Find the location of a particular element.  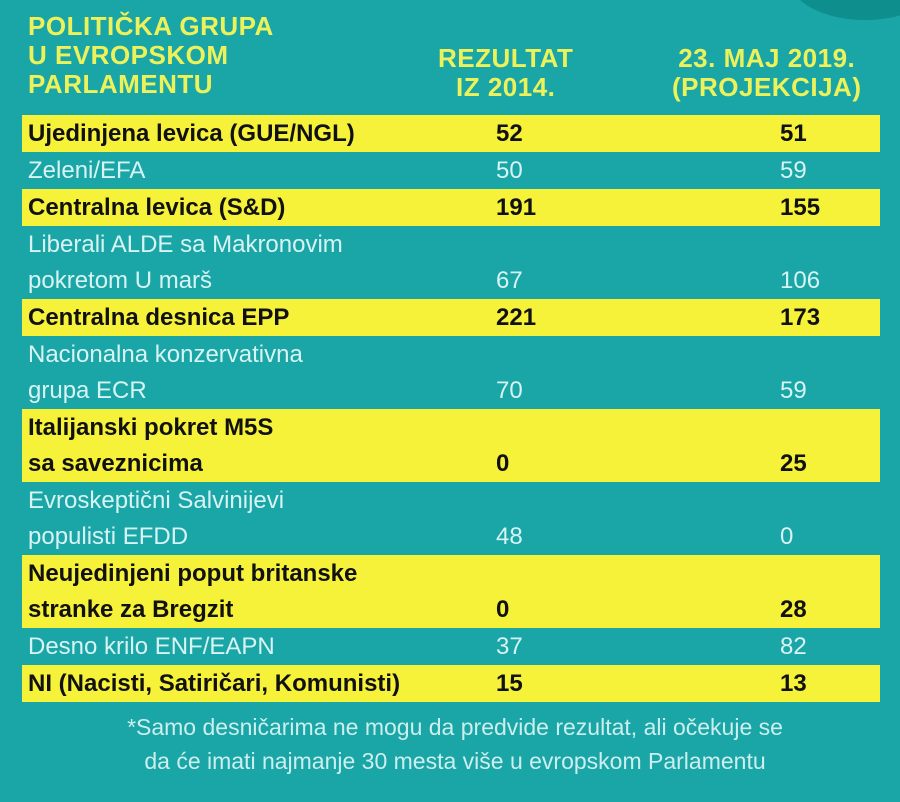

group-name-line: stranke za Bregzit is located at coordinates (131, 609).